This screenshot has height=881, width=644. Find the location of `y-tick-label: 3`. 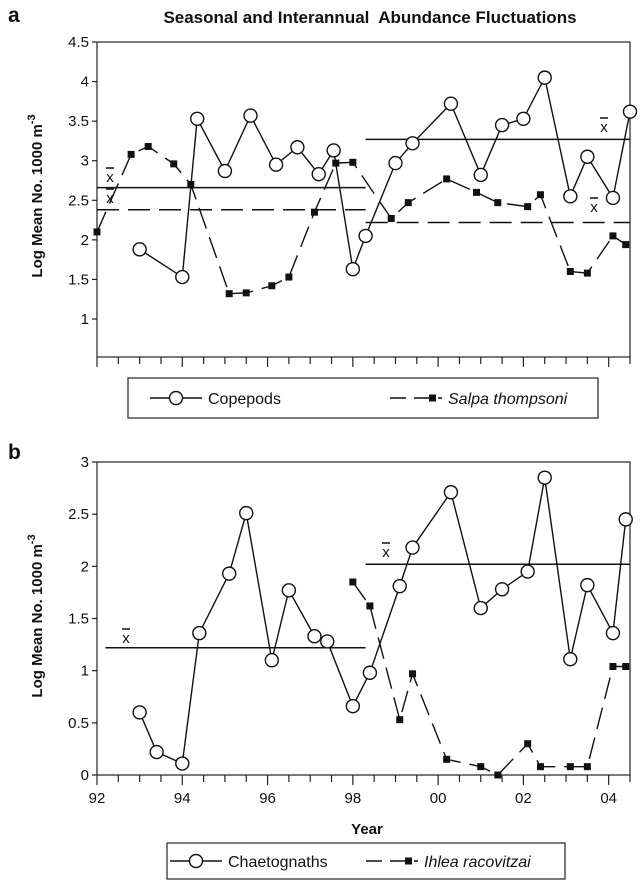

y-tick-label: 3 is located at coordinates (85, 462).